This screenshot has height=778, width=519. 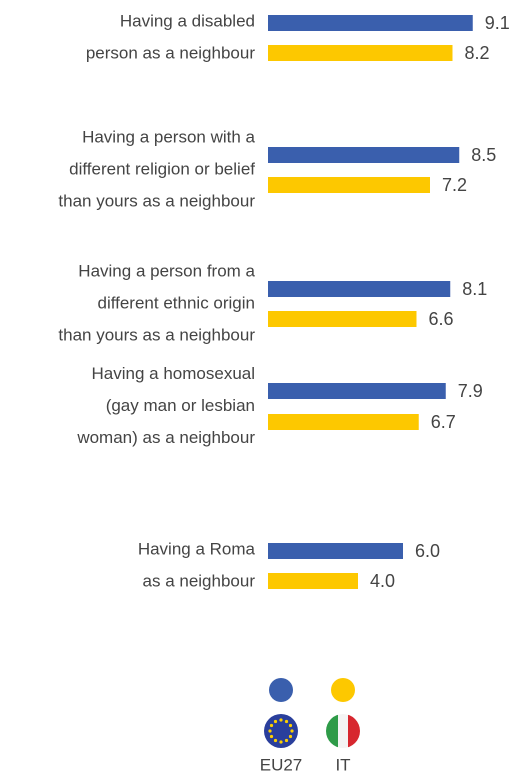 I want to click on category-label: Having a disabled, so click(x=187, y=20).